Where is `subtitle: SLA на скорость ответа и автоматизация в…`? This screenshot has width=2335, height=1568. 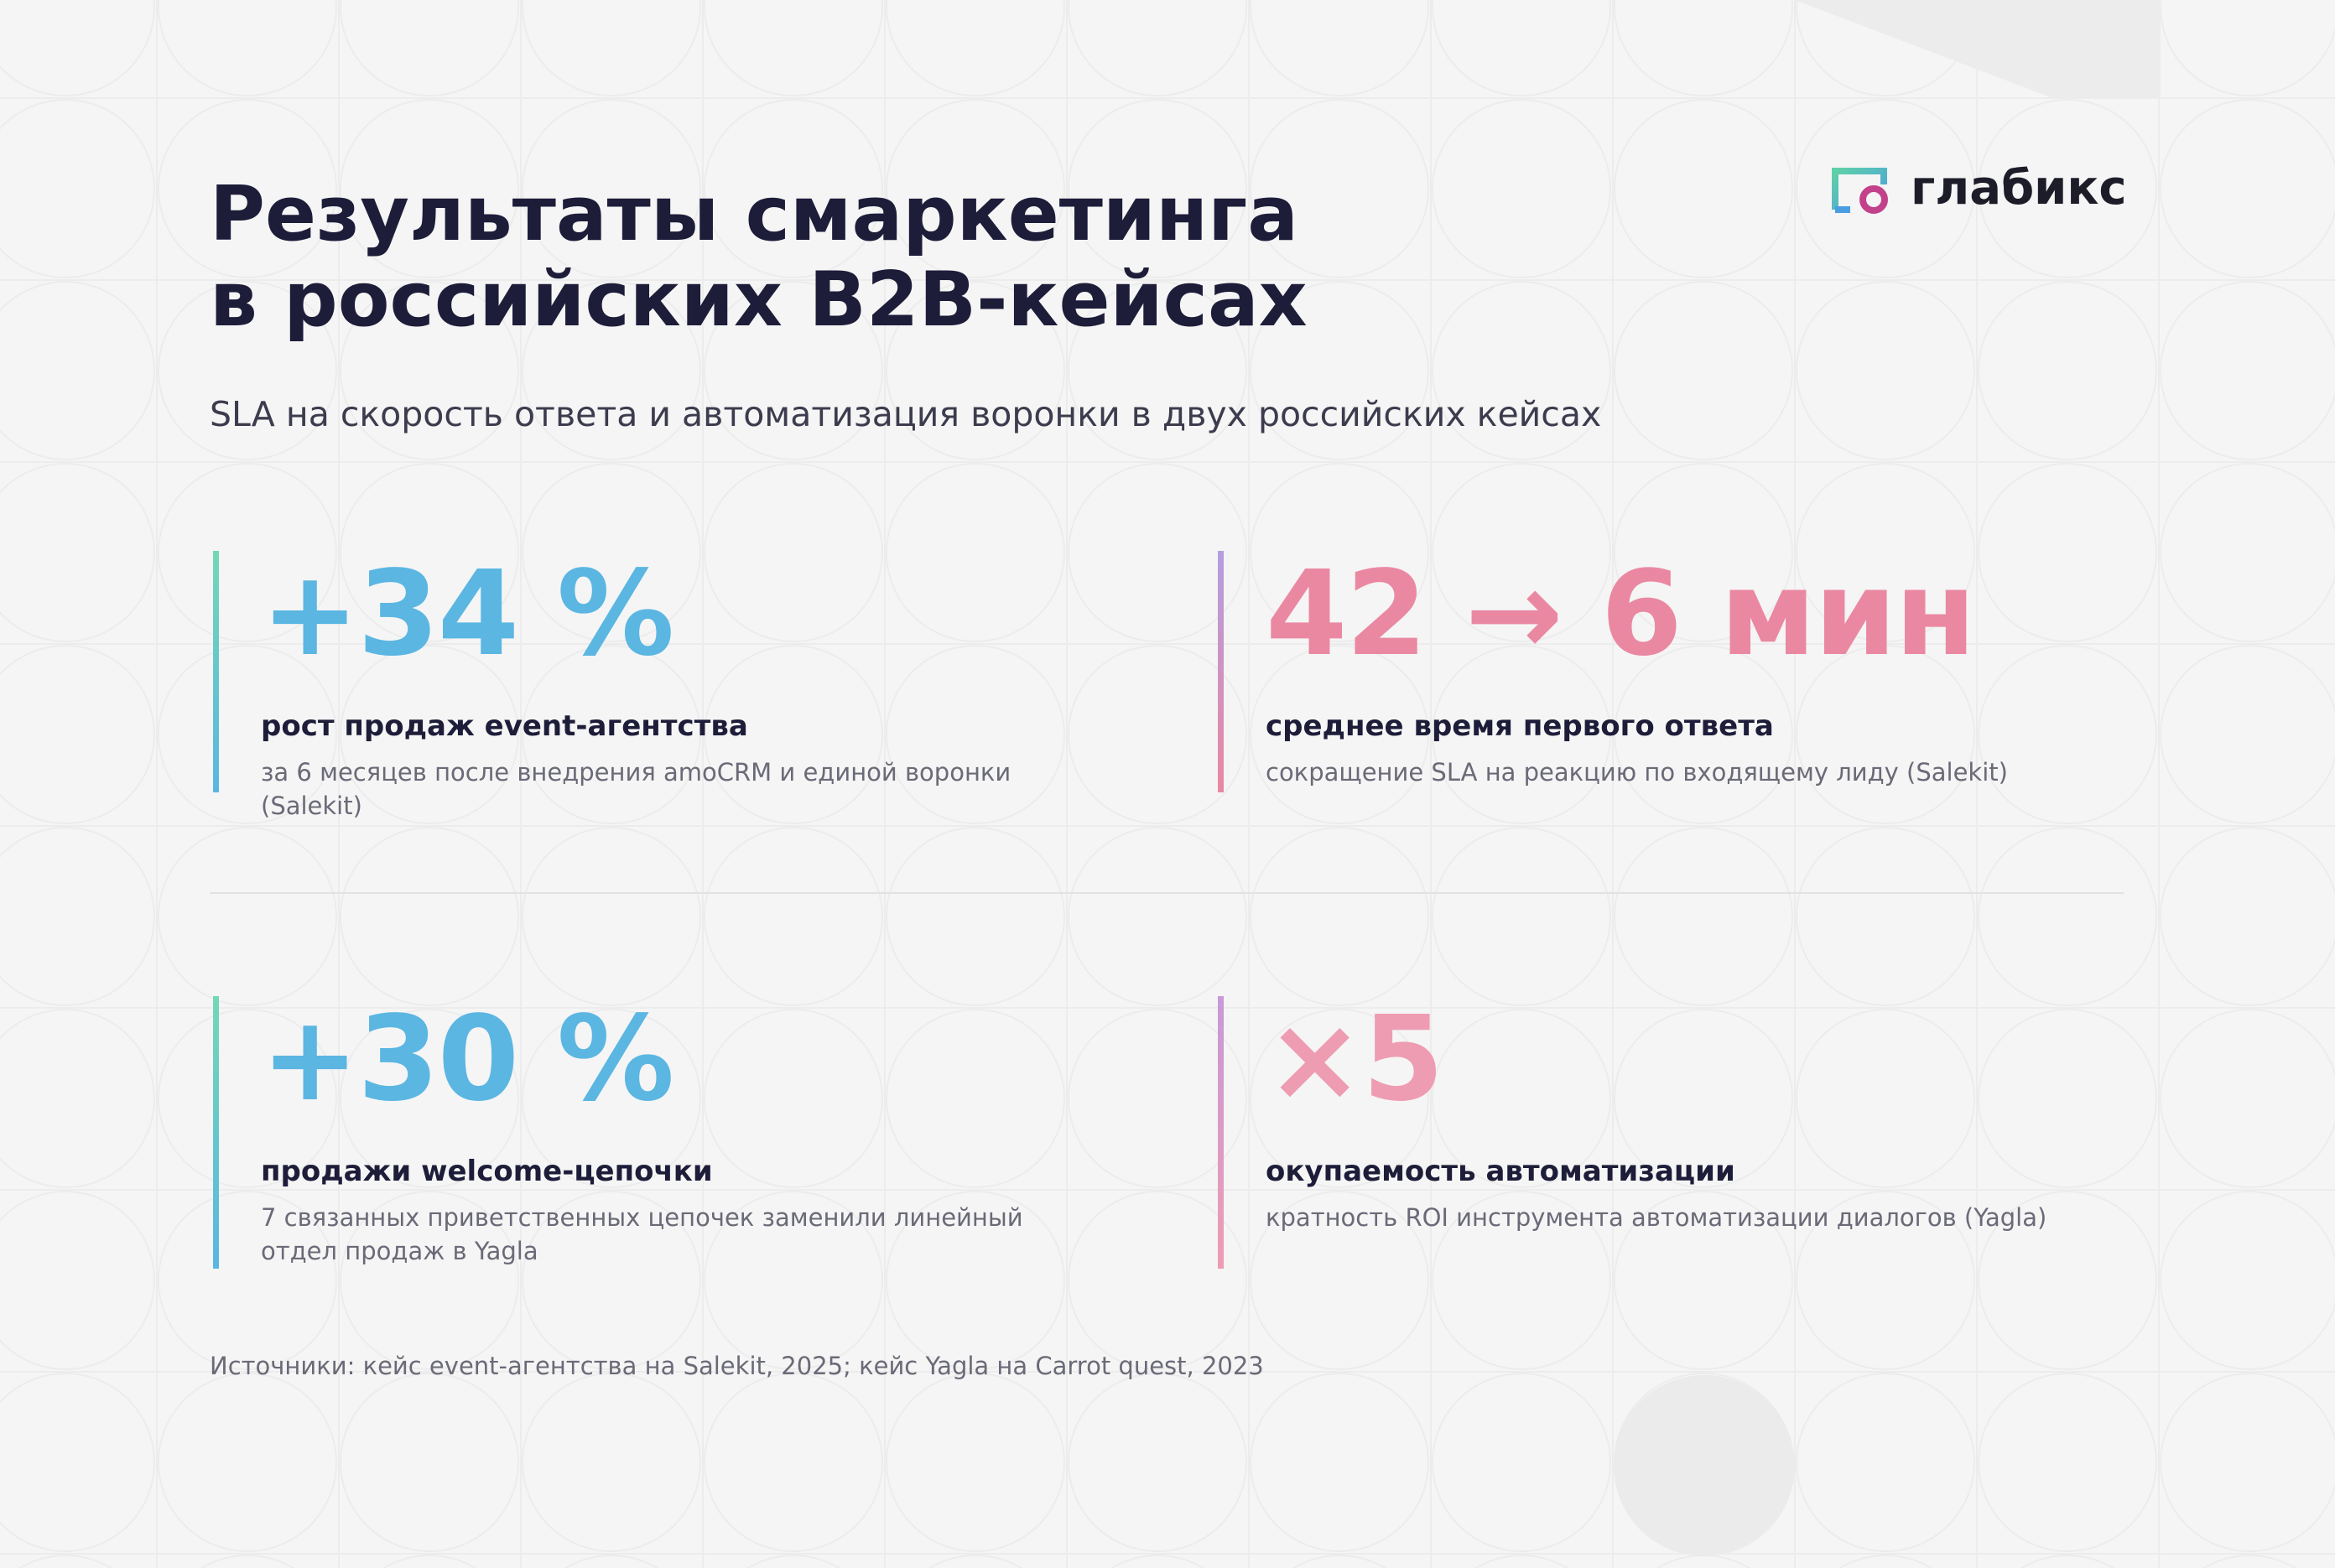 subtitle: SLA на скорость ответа и автоматизация в… is located at coordinates (906, 414).